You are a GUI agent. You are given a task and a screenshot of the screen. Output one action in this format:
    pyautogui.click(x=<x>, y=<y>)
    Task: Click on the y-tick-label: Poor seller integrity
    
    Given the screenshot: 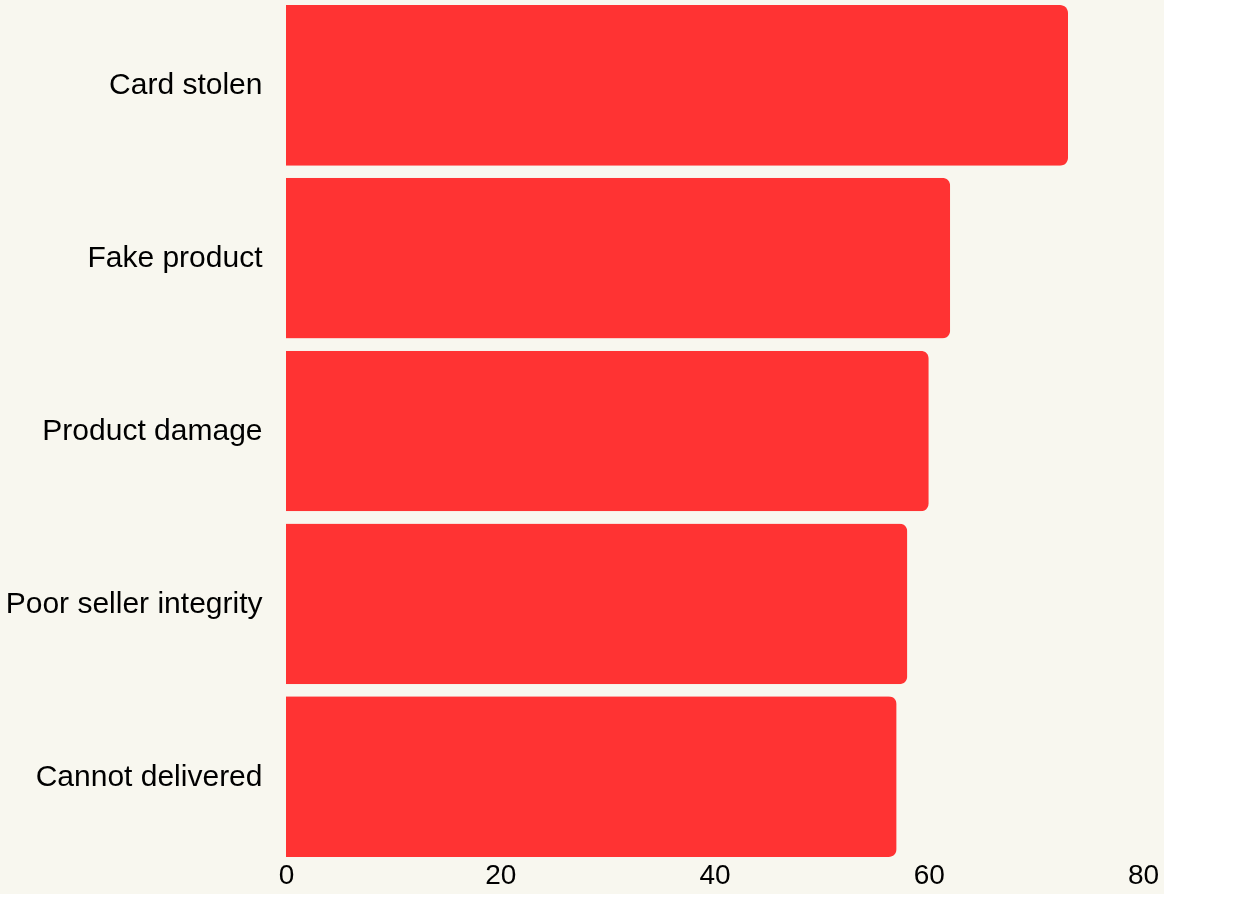 What is the action you would take?
    pyautogui.click(x=134, y=602)
    